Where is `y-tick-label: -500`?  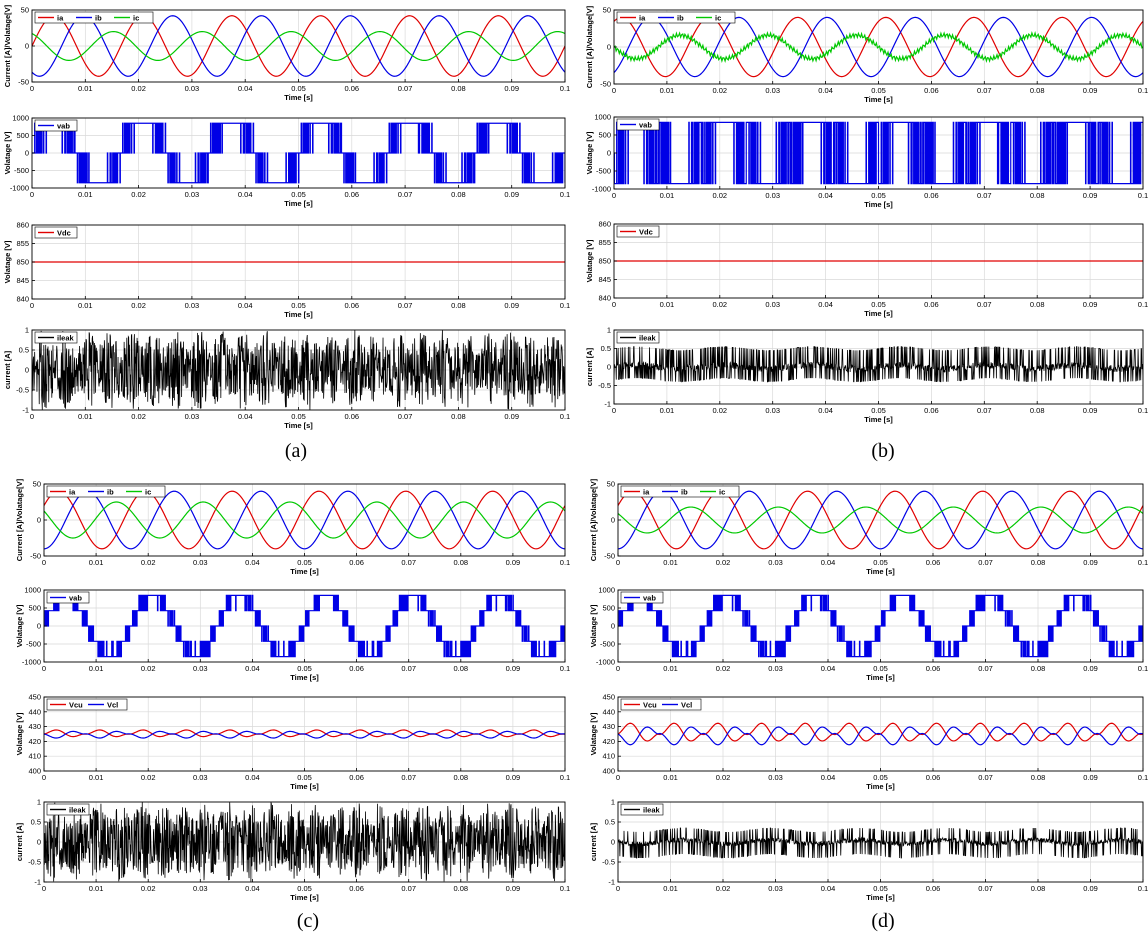
y-tick-label: -500 is located at coordinates (33, 644).